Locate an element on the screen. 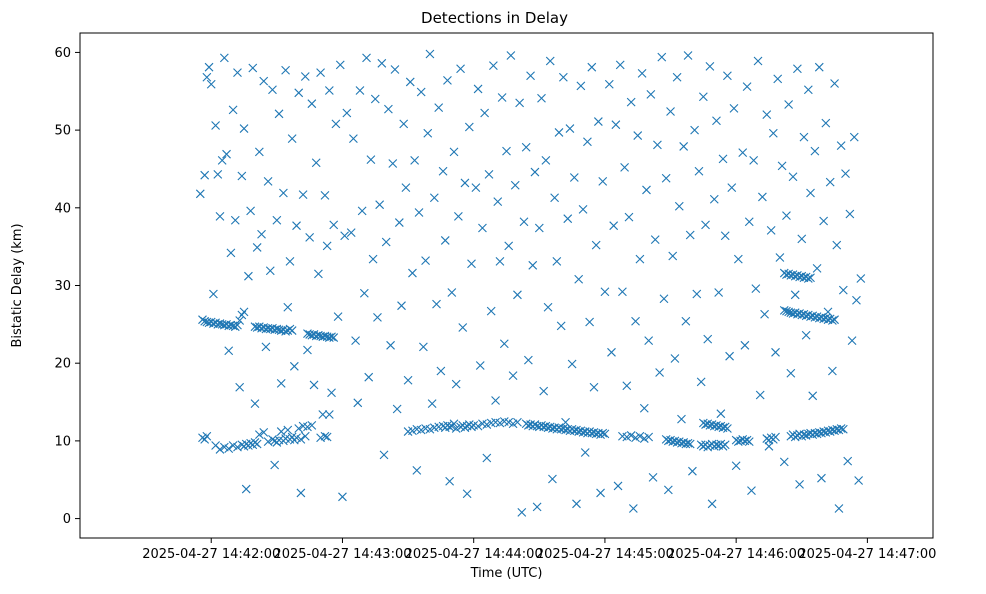  y-axis-ticks: 0 10 20 30 40 50 60 is located at coordinates (67, 286).